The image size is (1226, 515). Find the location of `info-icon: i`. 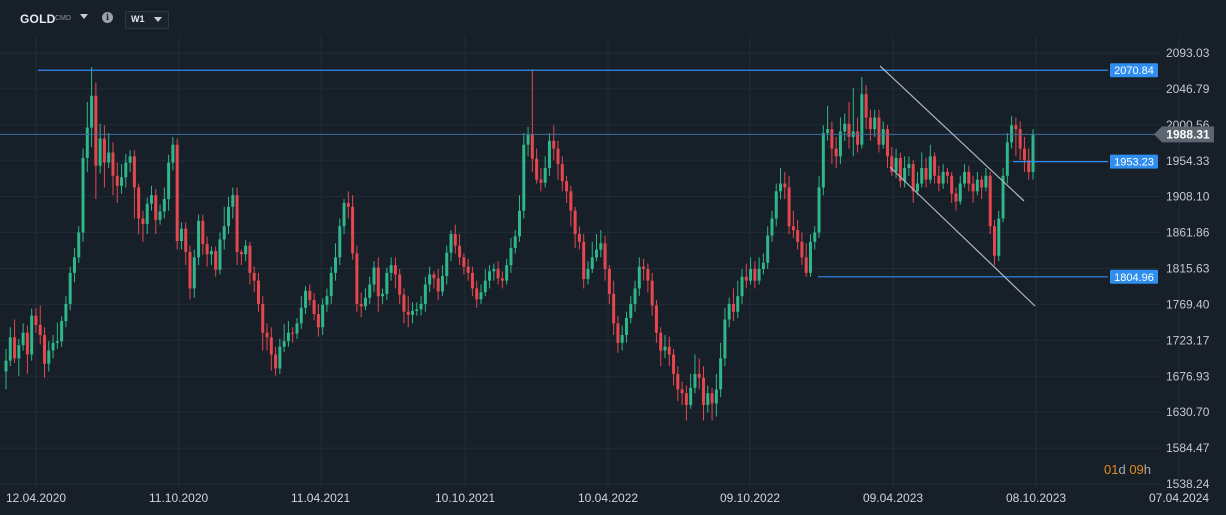

info-icon: i is located at coordinates (107, 17).